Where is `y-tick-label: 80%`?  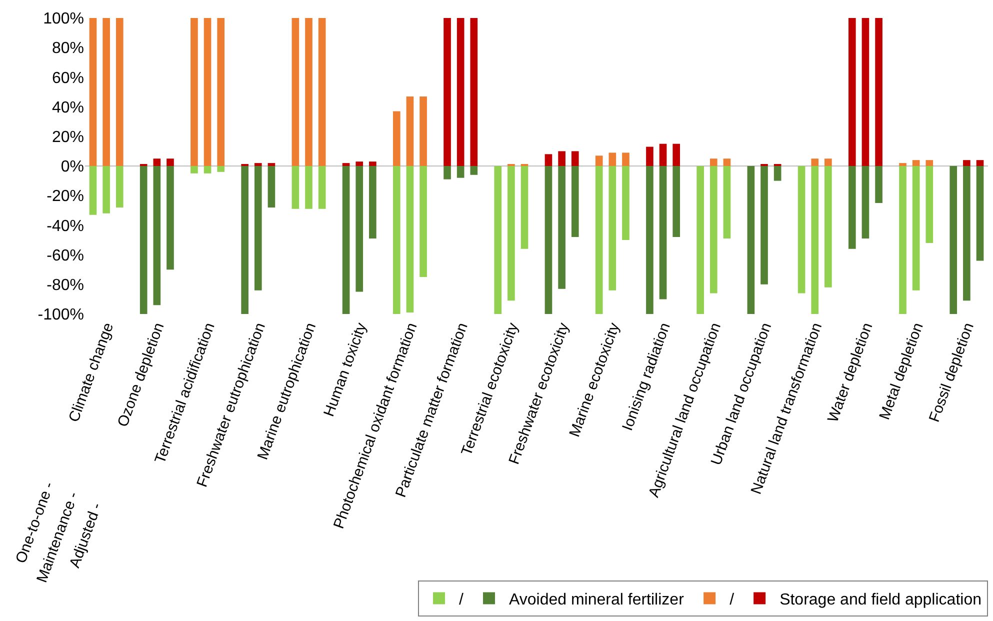 y-tick-label: 80% is located at coordinates (68, 49).